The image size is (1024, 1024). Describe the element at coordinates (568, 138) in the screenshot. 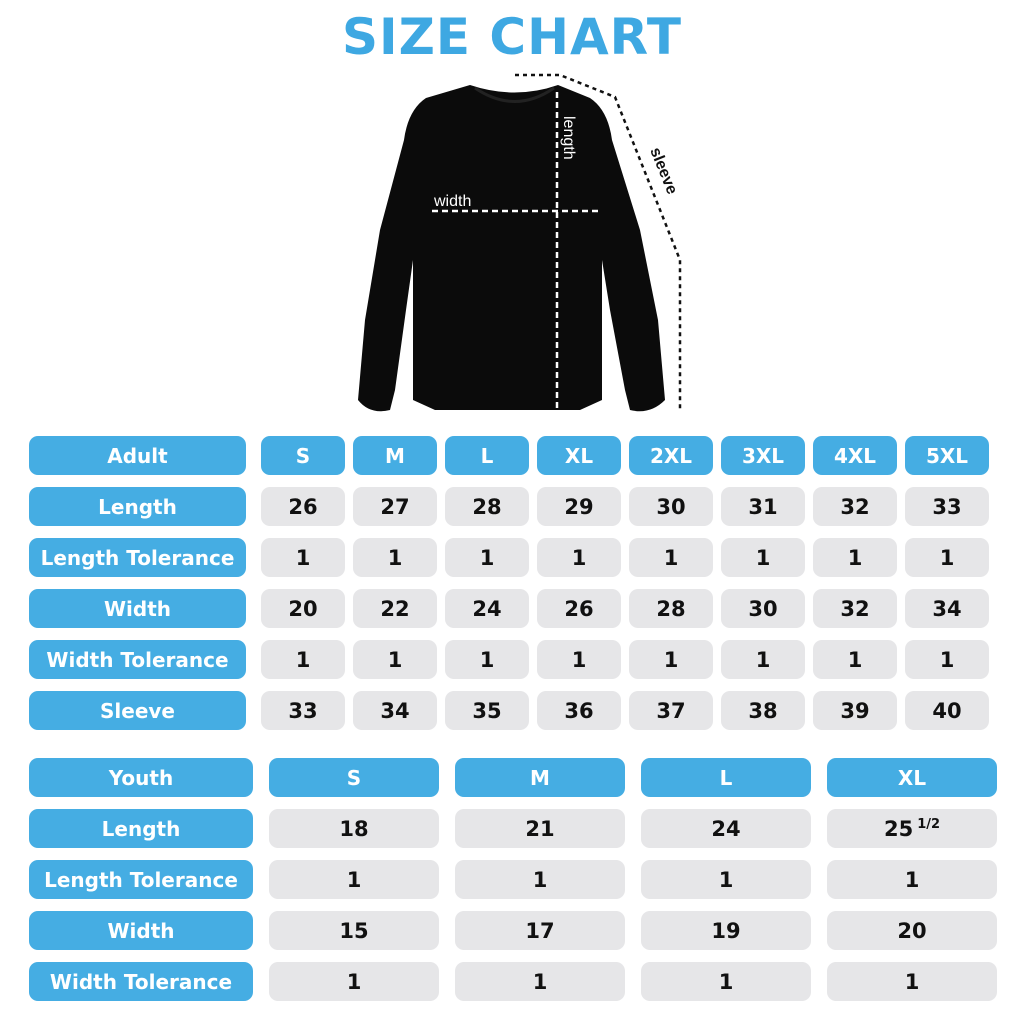

I see `length-label: length` at that location.